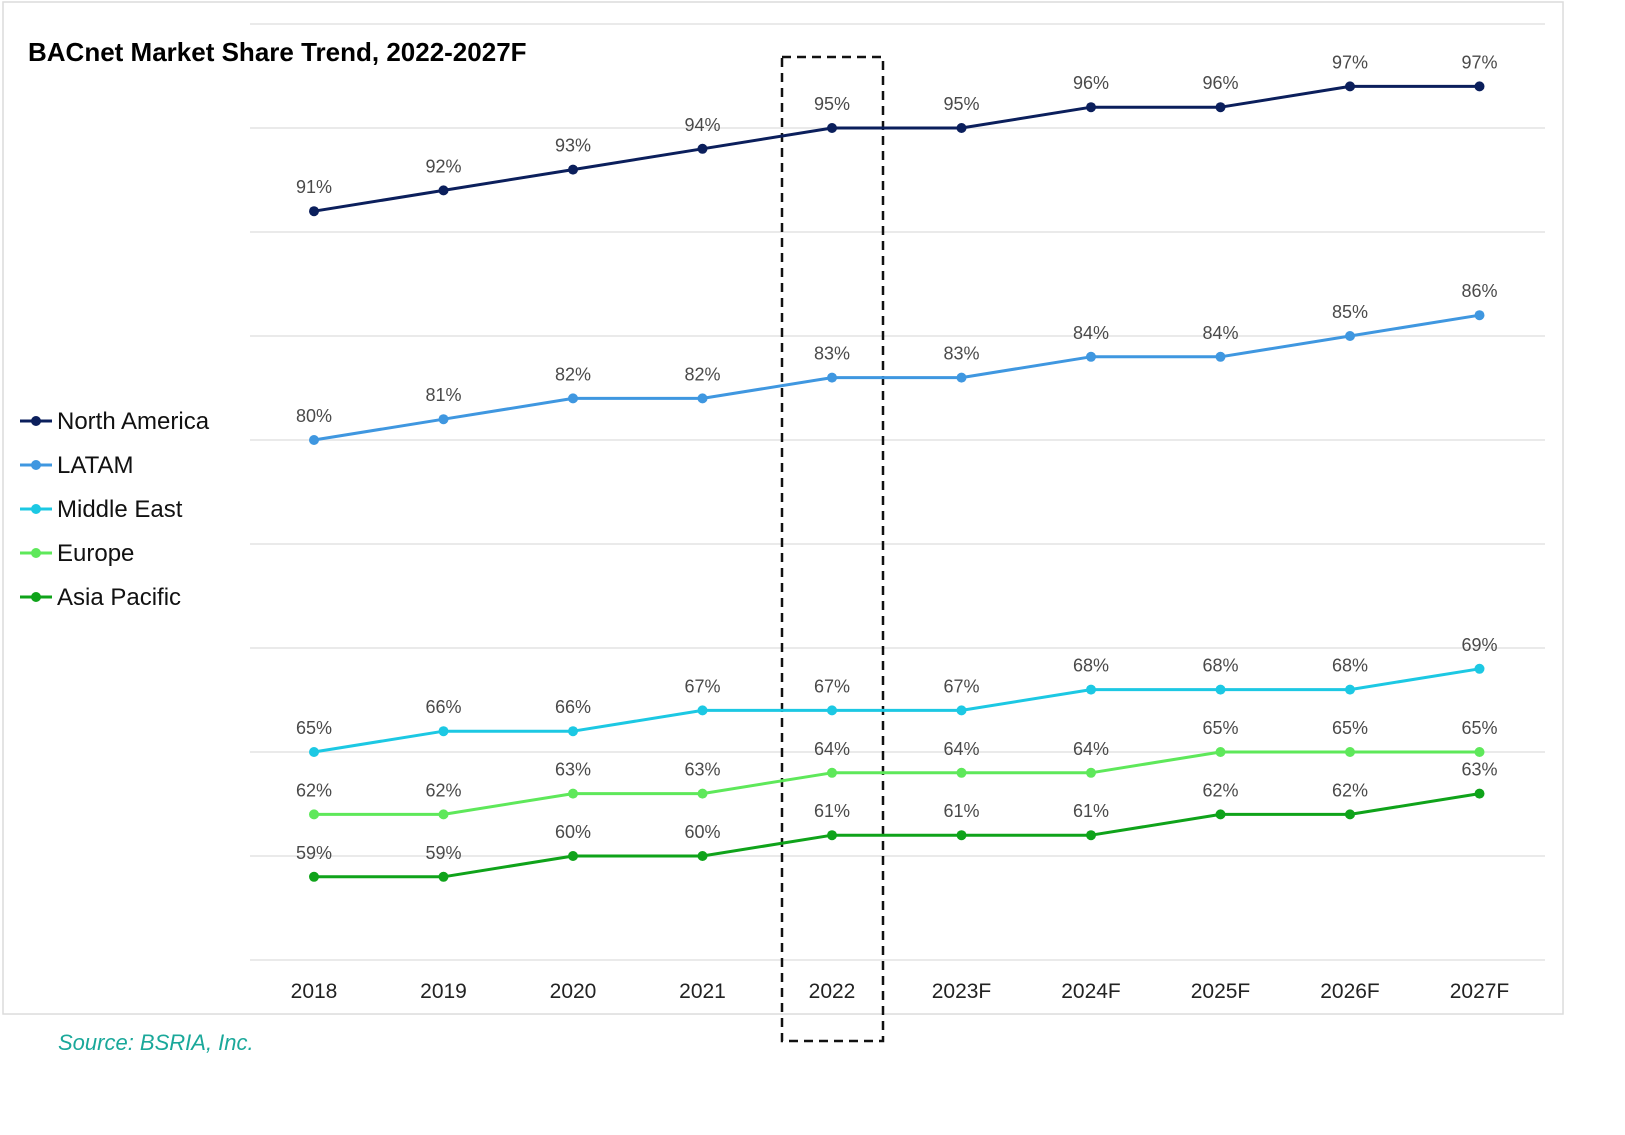  What do you see at coordinates (156, 1042) in the screenshot?
I see `source-note: Source: BSRIA, Inc.` at bounding box center [156, 1042].